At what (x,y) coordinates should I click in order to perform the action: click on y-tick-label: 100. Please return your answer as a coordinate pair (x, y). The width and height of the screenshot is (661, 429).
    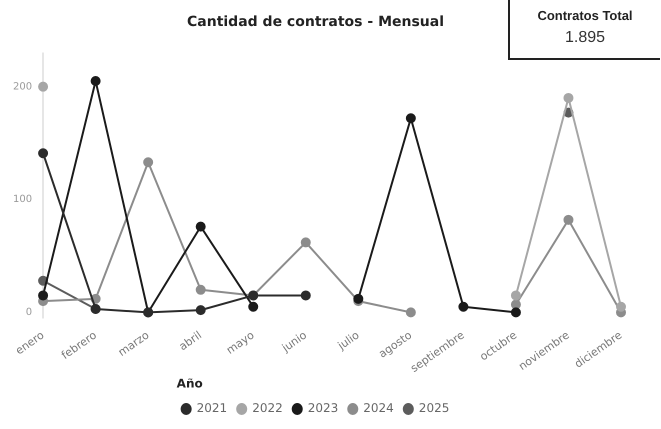
    Looking at the image, I should click on (22, 200).